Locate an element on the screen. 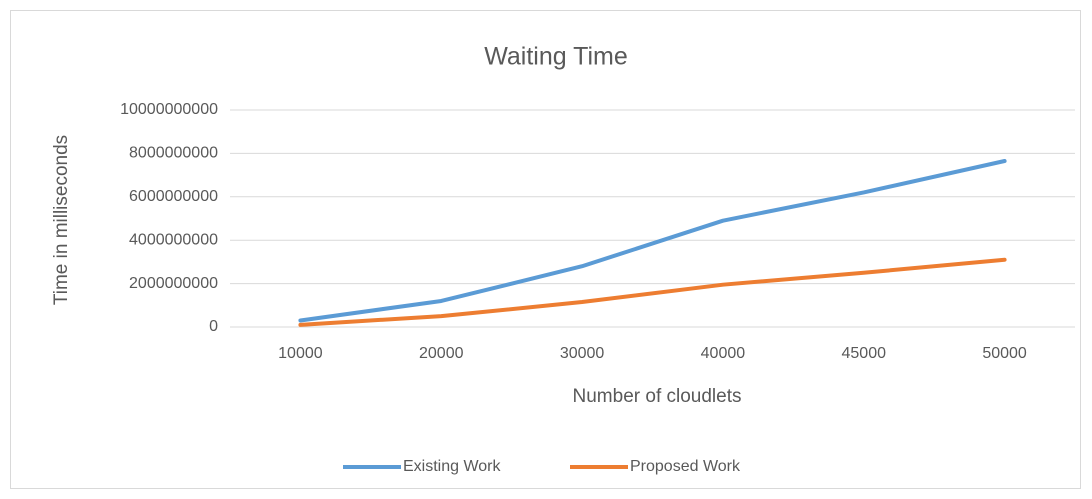 The height and width of the screenshot is (499, 1092). y-tick-label: 8000000000 is located at coordinates (173, 153).